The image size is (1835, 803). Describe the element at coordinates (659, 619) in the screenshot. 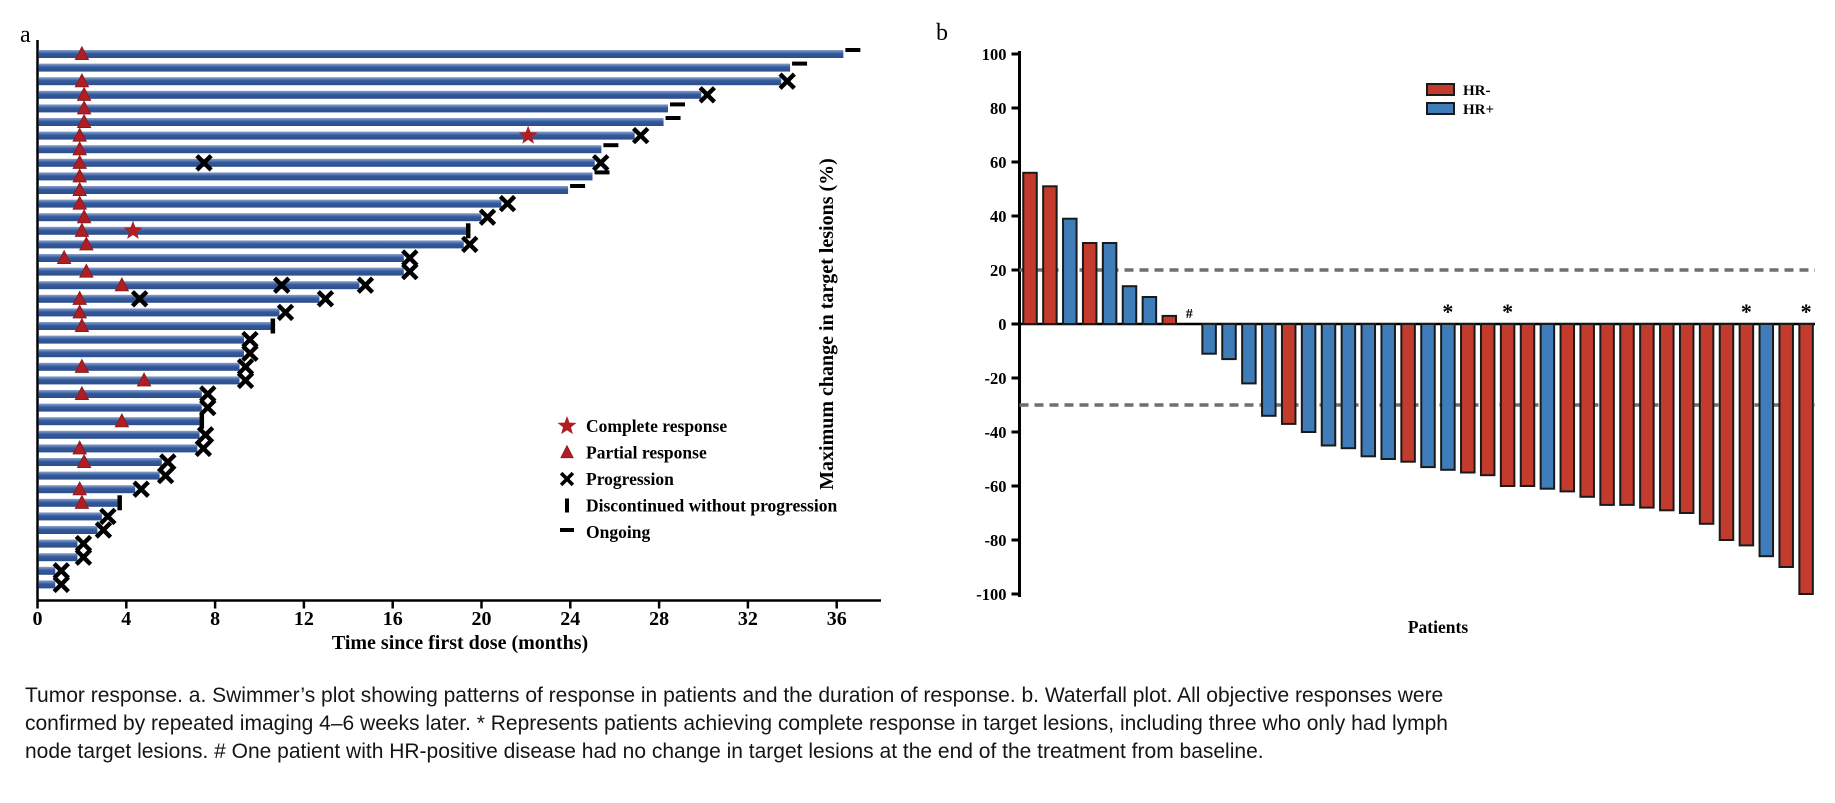

I see `x-tick-label: 28` at that location.